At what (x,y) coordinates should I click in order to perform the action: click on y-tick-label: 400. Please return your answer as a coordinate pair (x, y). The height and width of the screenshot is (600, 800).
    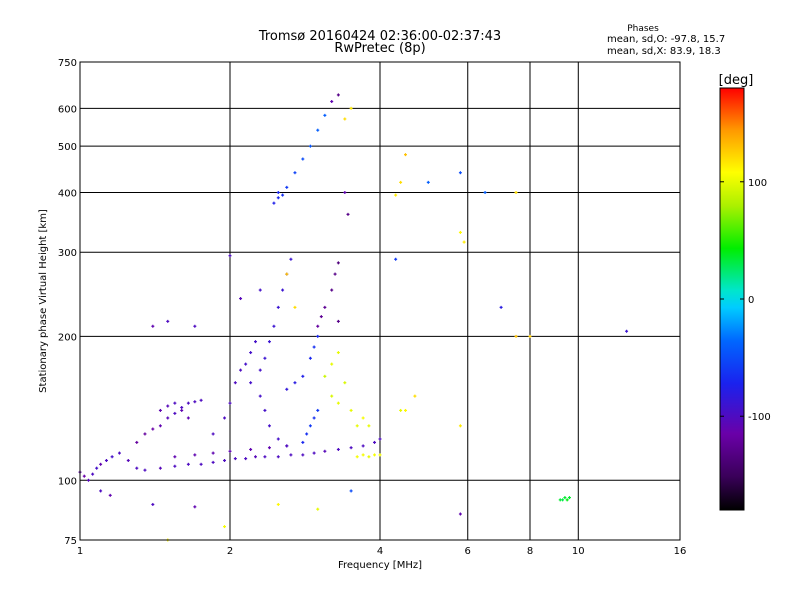
    Looking at the image, I should click on (67, 193).